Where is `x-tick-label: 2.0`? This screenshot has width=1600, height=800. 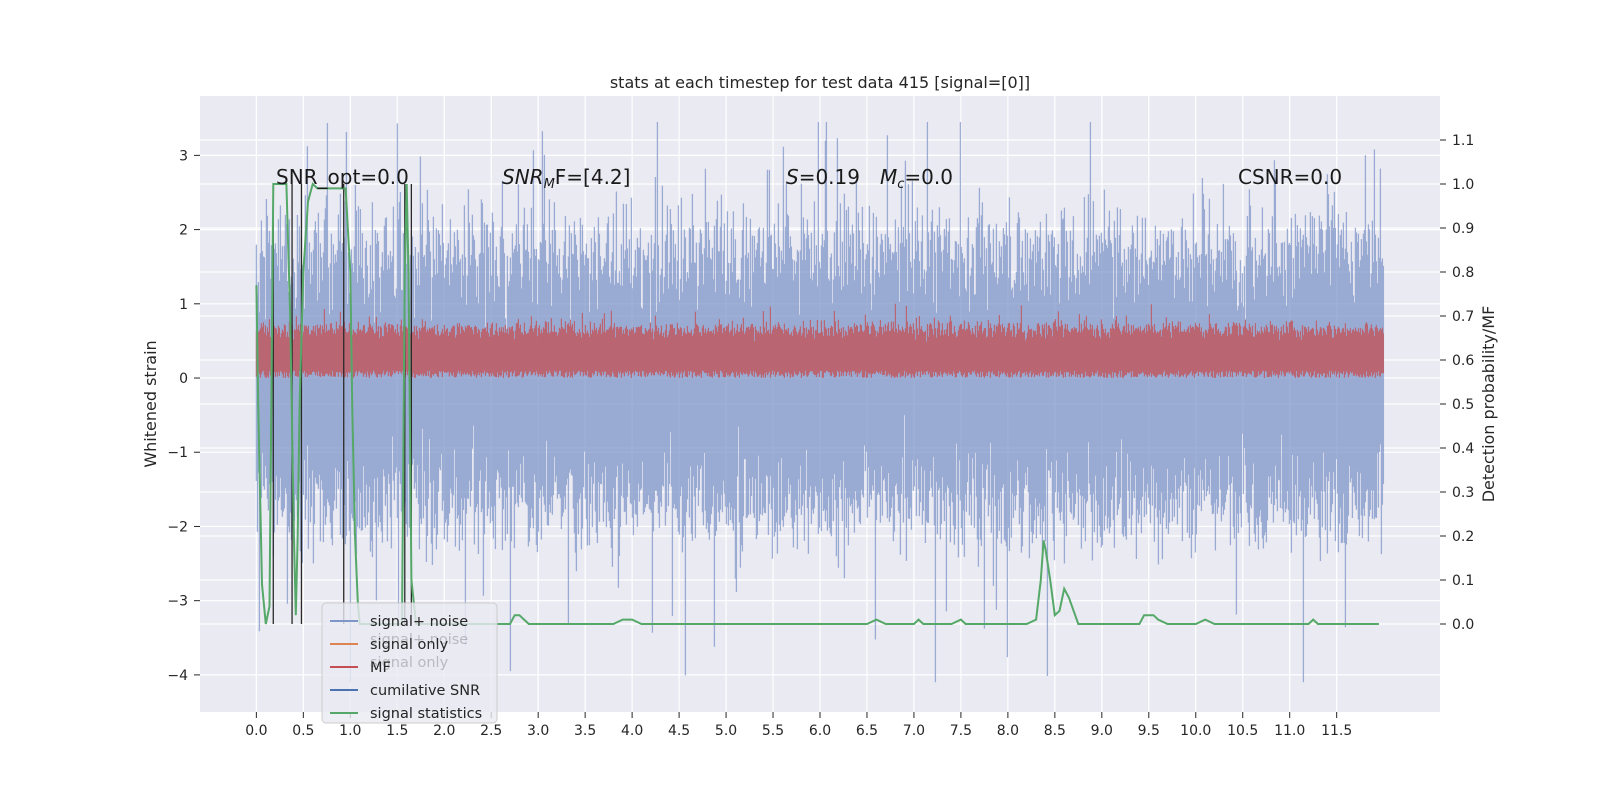 x-tick-label: 2.0 is located at coordinates (444, 731).